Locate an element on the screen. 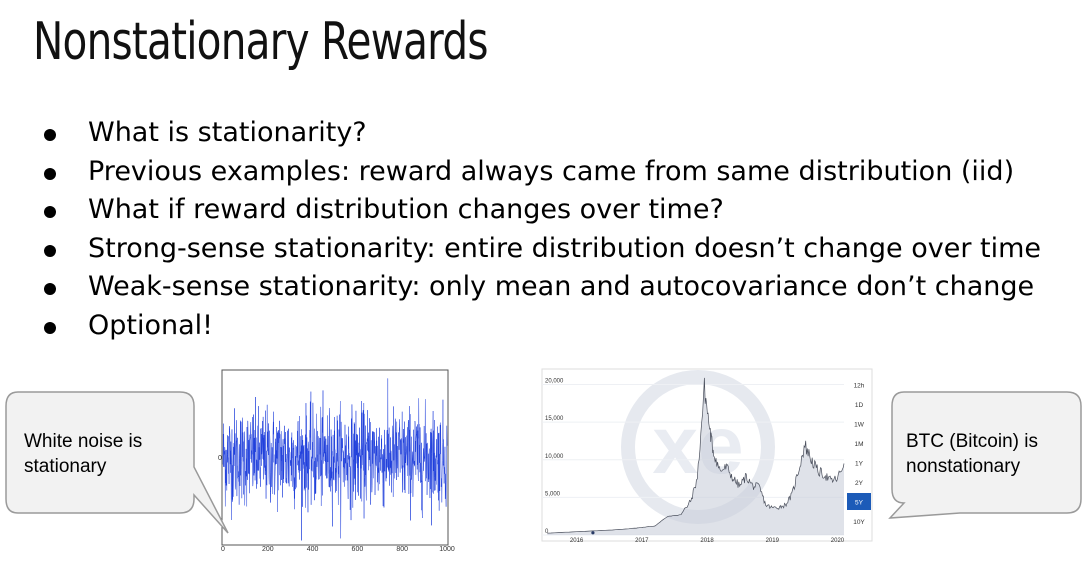  bullet-item: What is stationarity? is located at coordinates (541, 133).